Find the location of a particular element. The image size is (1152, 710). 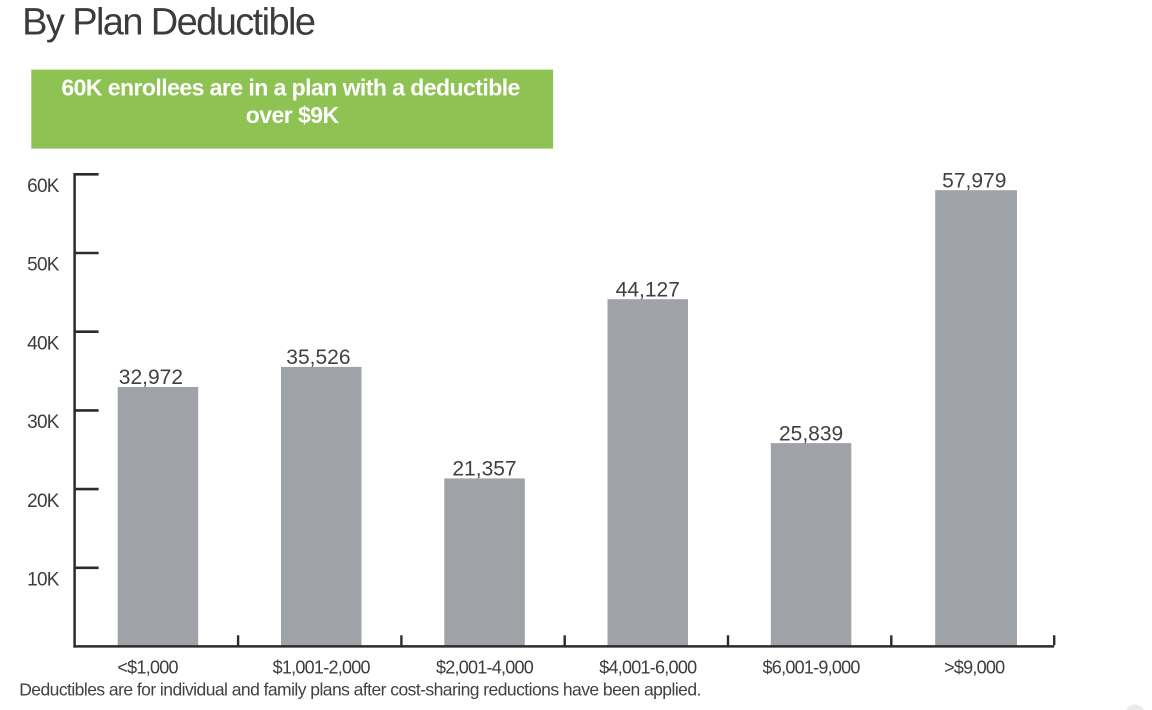

svg-text: 60K is located at coordinates (43, 186).